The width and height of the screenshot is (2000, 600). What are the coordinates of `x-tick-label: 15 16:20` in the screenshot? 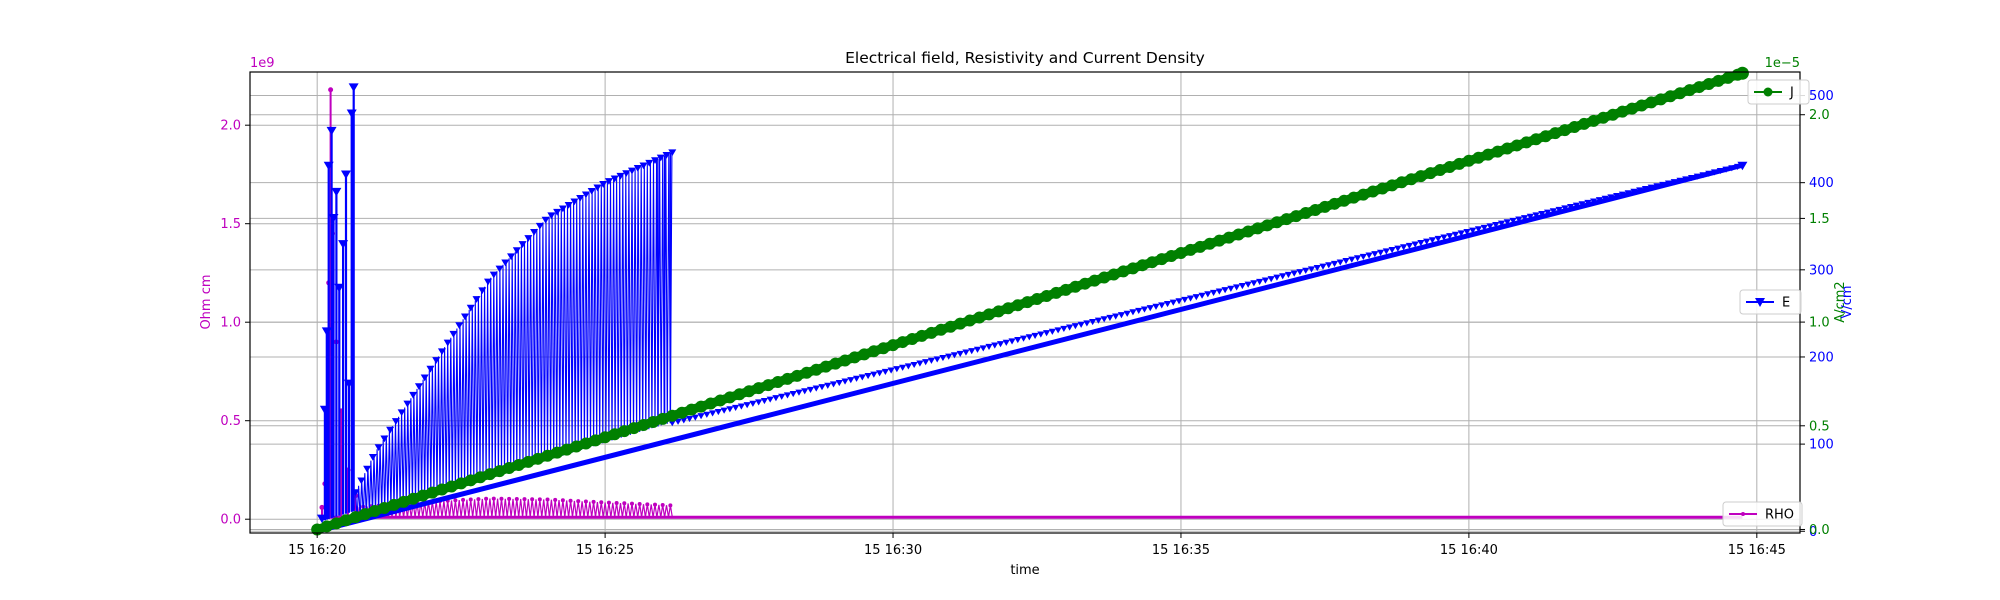 It's located at (317, 550).